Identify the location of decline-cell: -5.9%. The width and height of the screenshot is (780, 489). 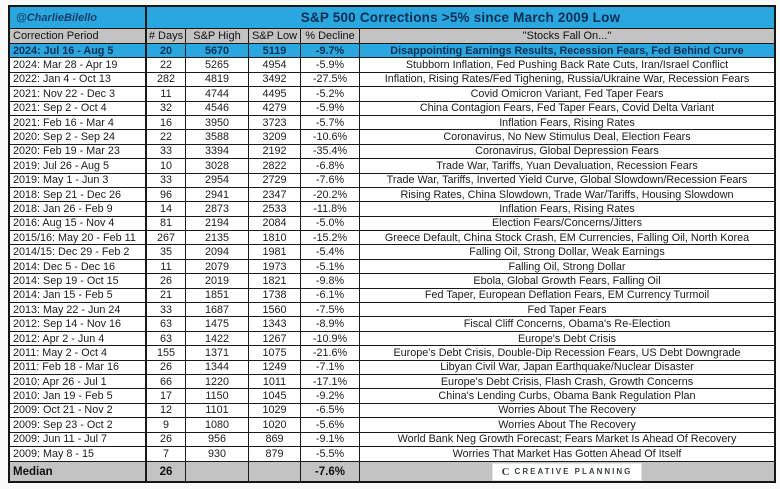
(330, 108).